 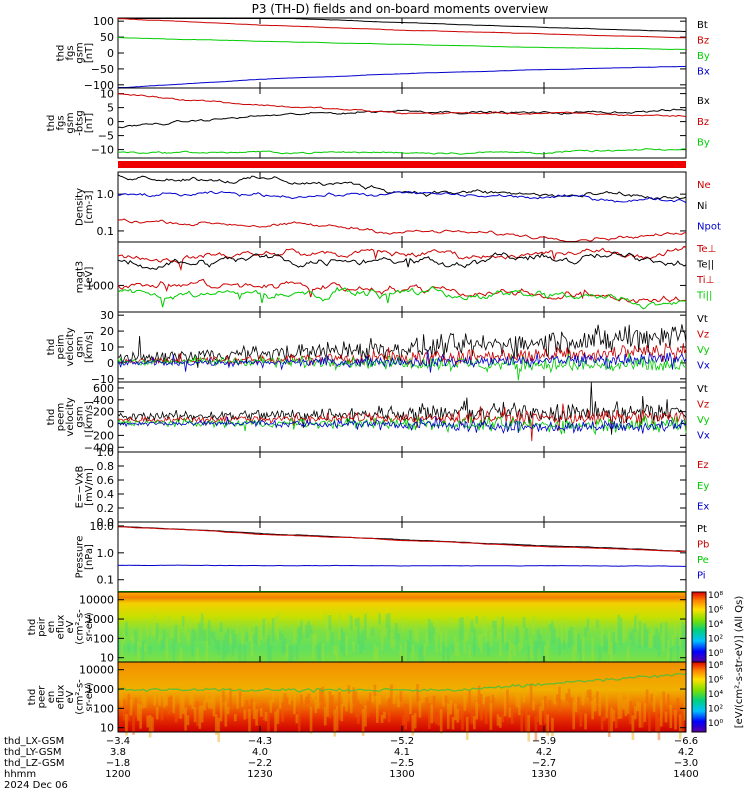 I want to click on y-tick-label: −5, so click(x=106, y=136).